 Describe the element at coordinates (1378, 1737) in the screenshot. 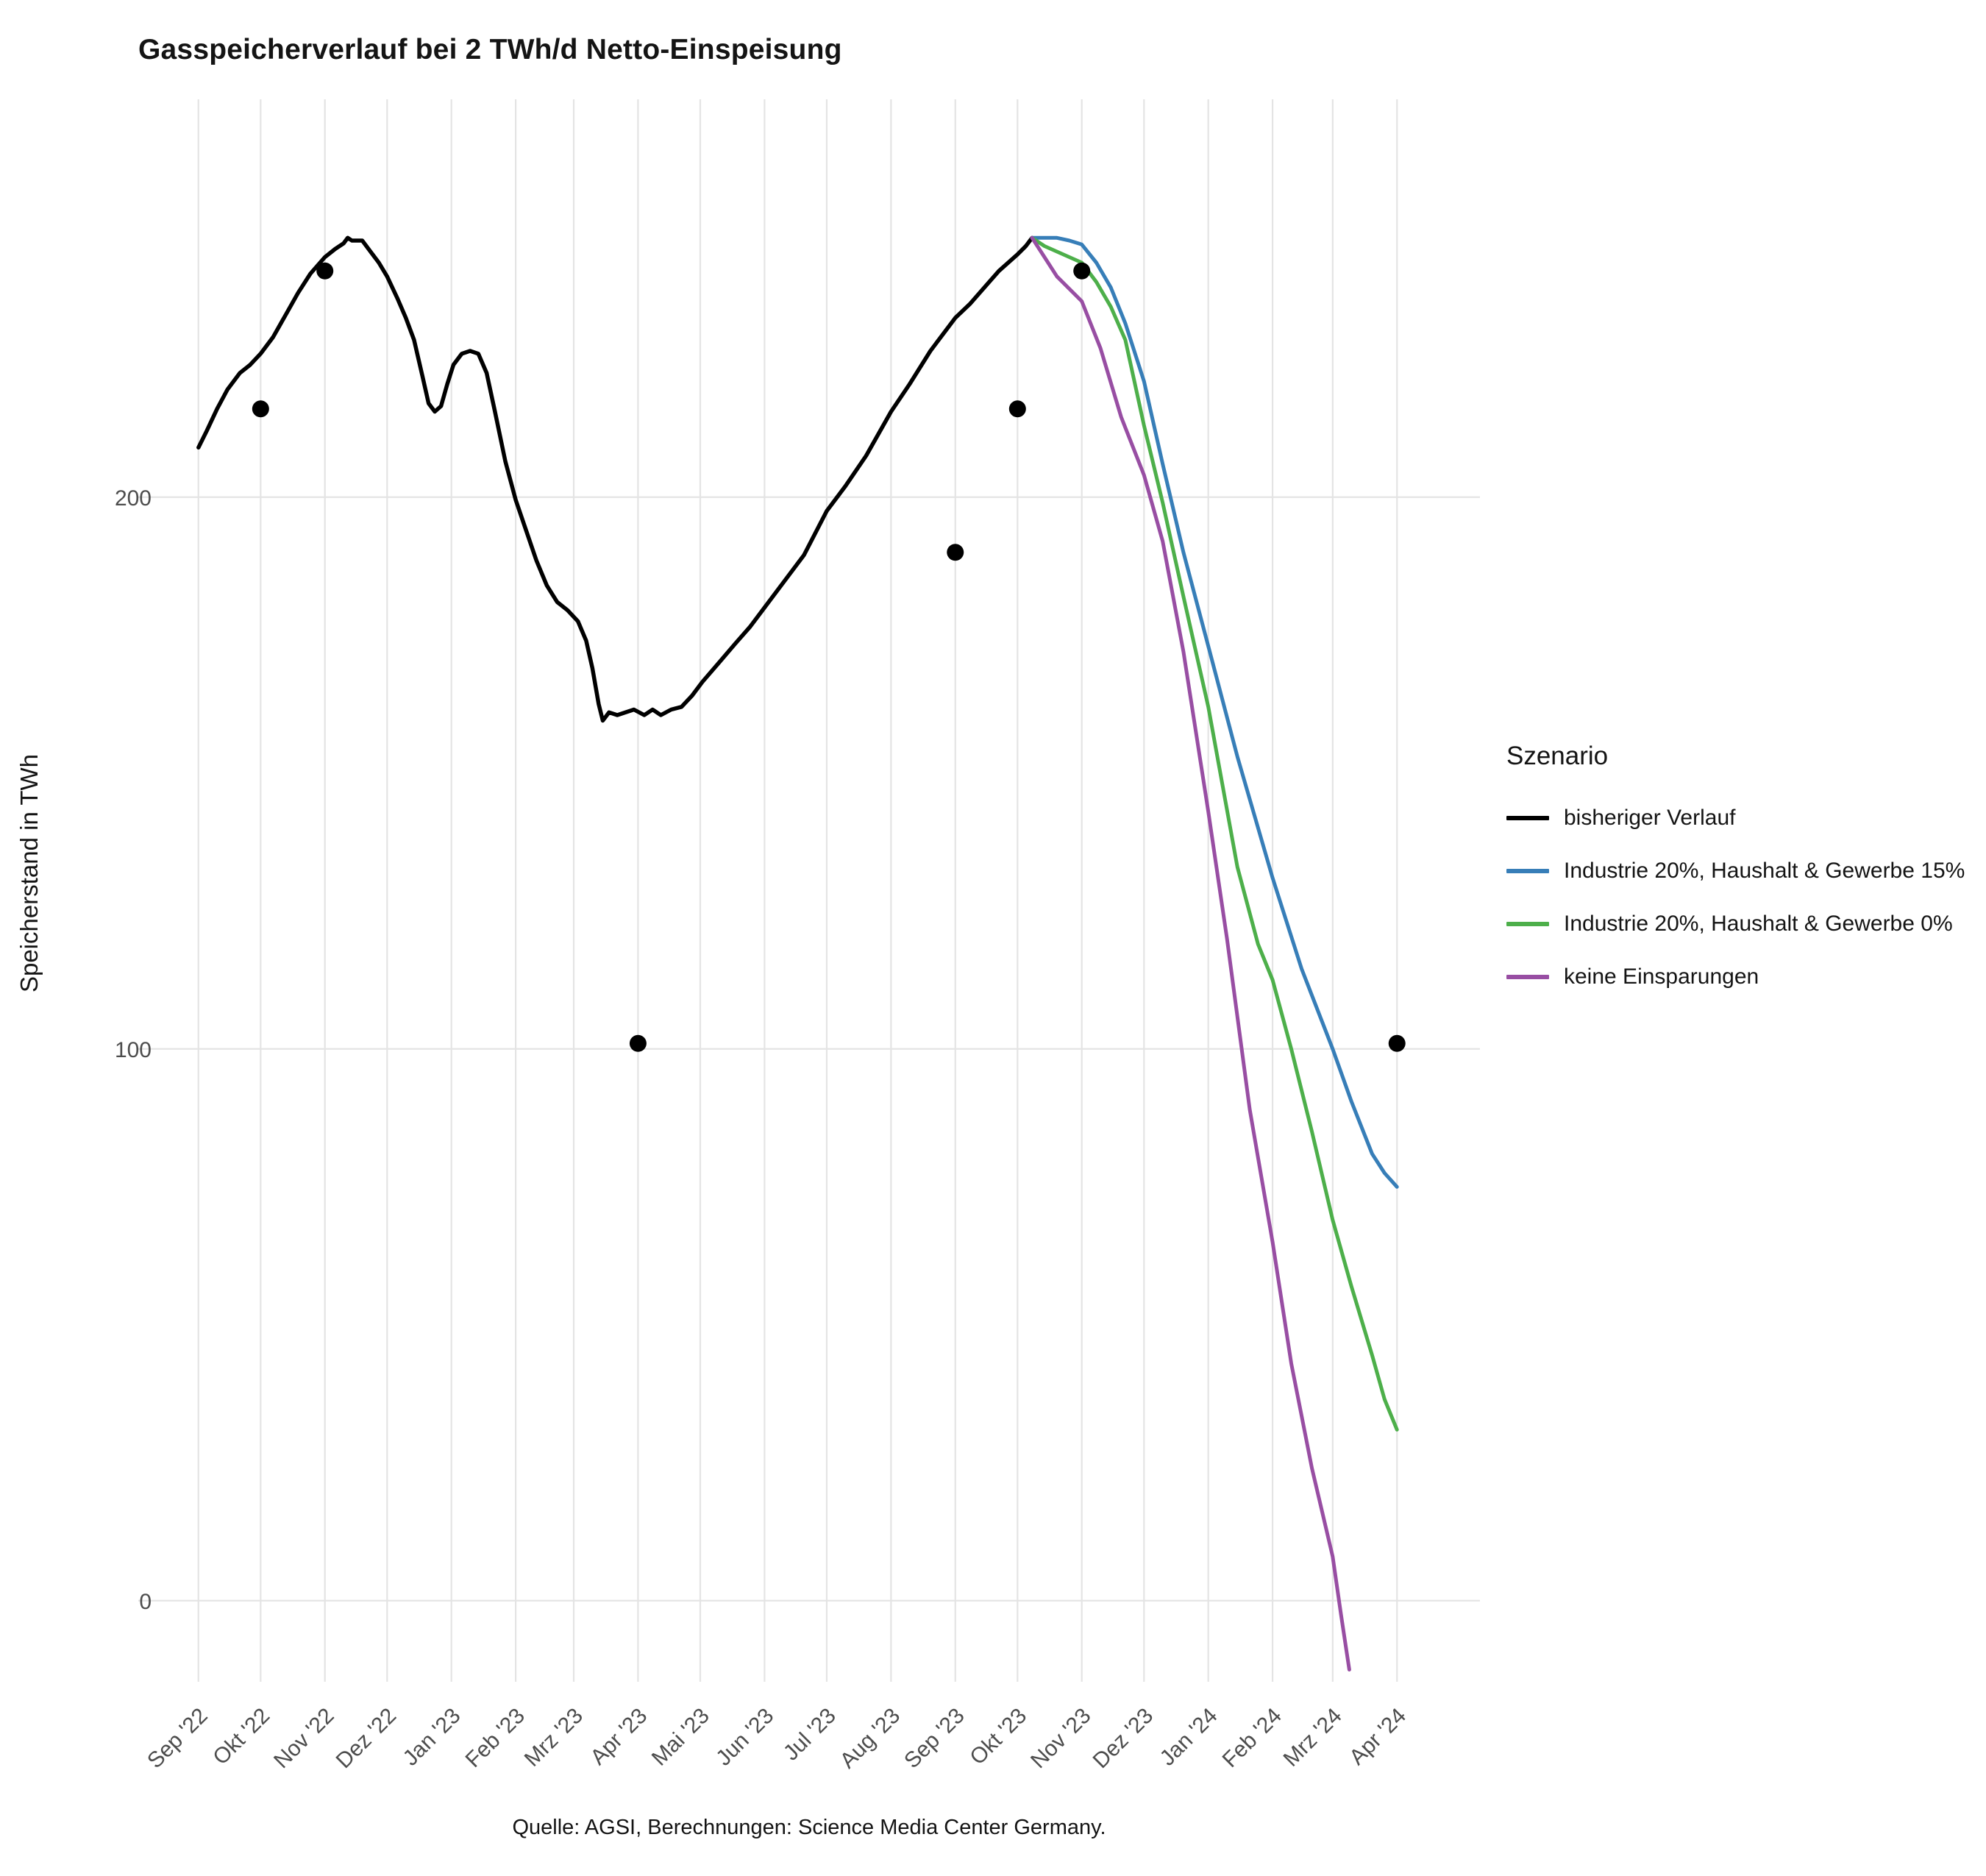

I see `x-tick-label: Apr '24` at that location.